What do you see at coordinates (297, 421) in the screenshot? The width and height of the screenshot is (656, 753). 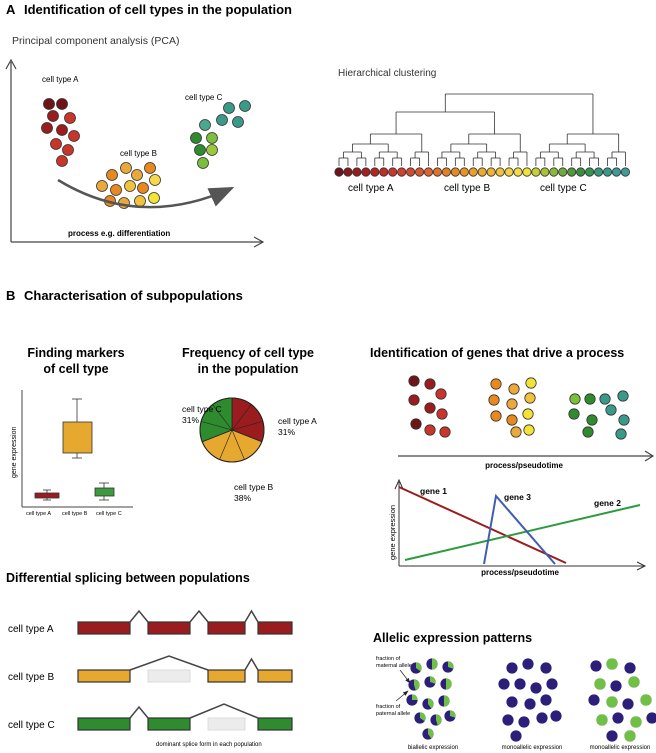 I see `pie-label-a: cell type A` at bounding box center [297, 421].